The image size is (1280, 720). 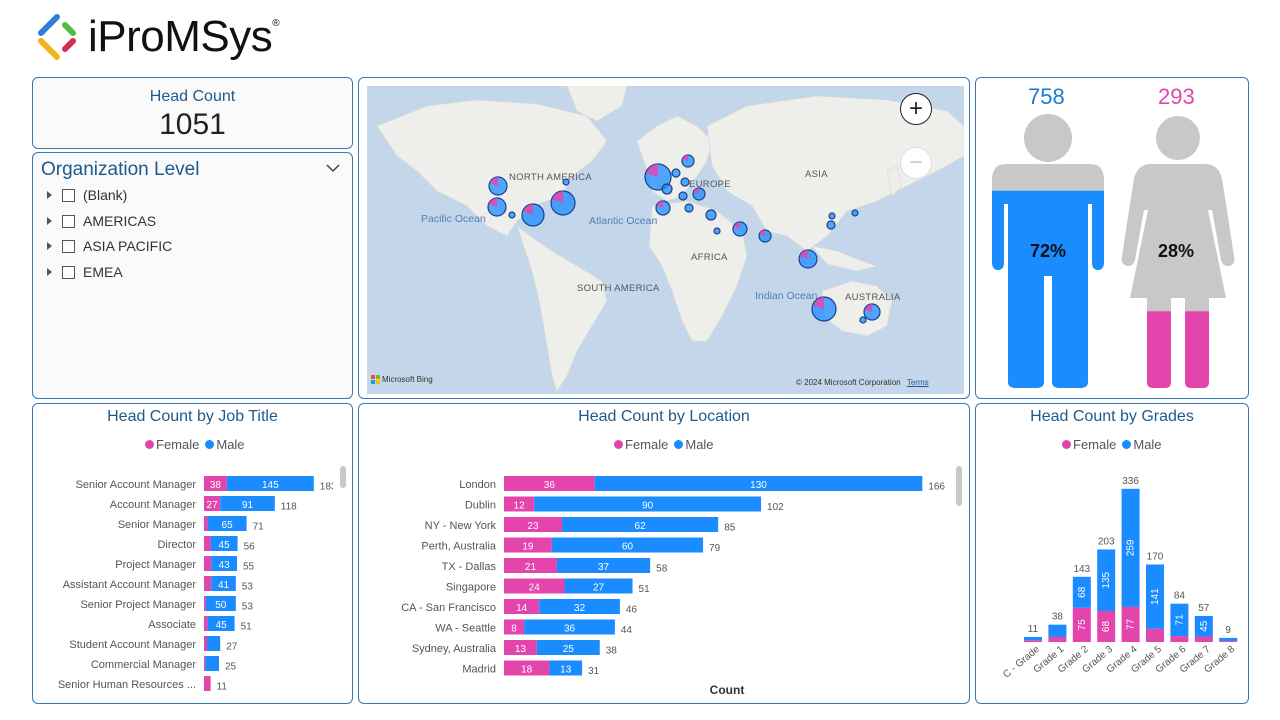 I want to click on data-label-male: 60, so click(x=628, y=547).